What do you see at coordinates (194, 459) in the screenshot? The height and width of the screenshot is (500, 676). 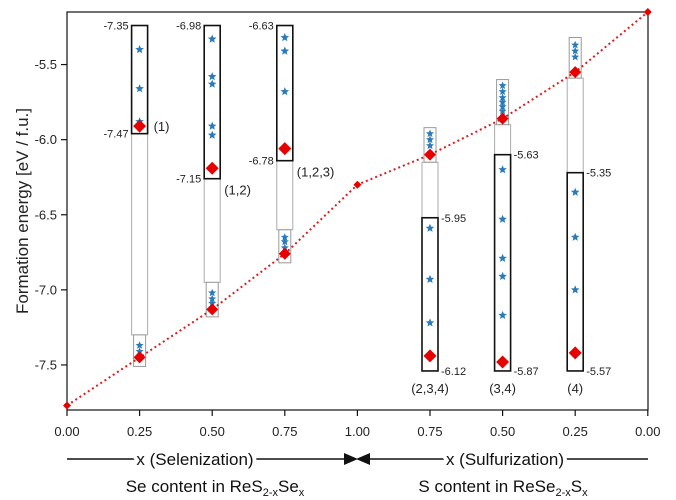 I see `x-label-selenization: x (Selenization)` at bounding box center [194, 459].